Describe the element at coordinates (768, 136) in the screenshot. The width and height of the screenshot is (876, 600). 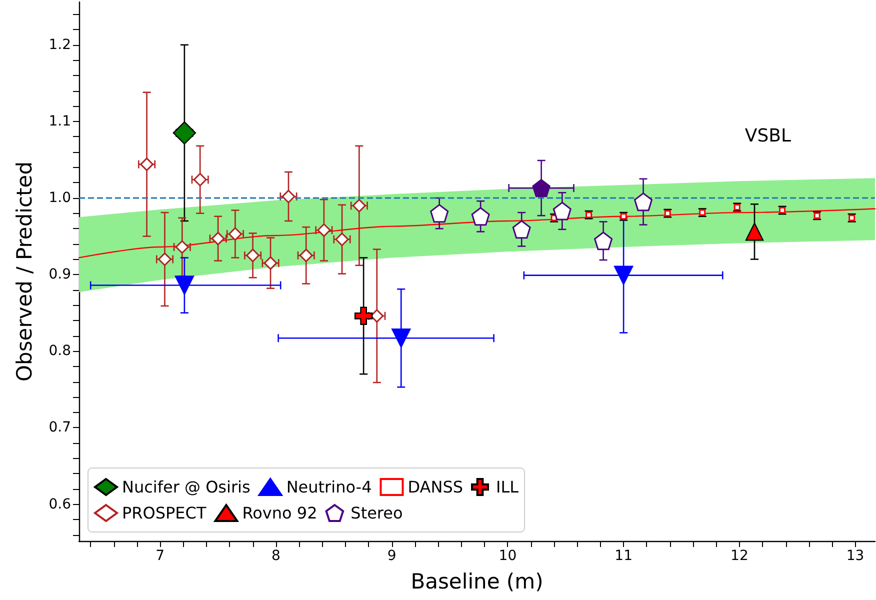
I see `annotation: VSBL` at that location.